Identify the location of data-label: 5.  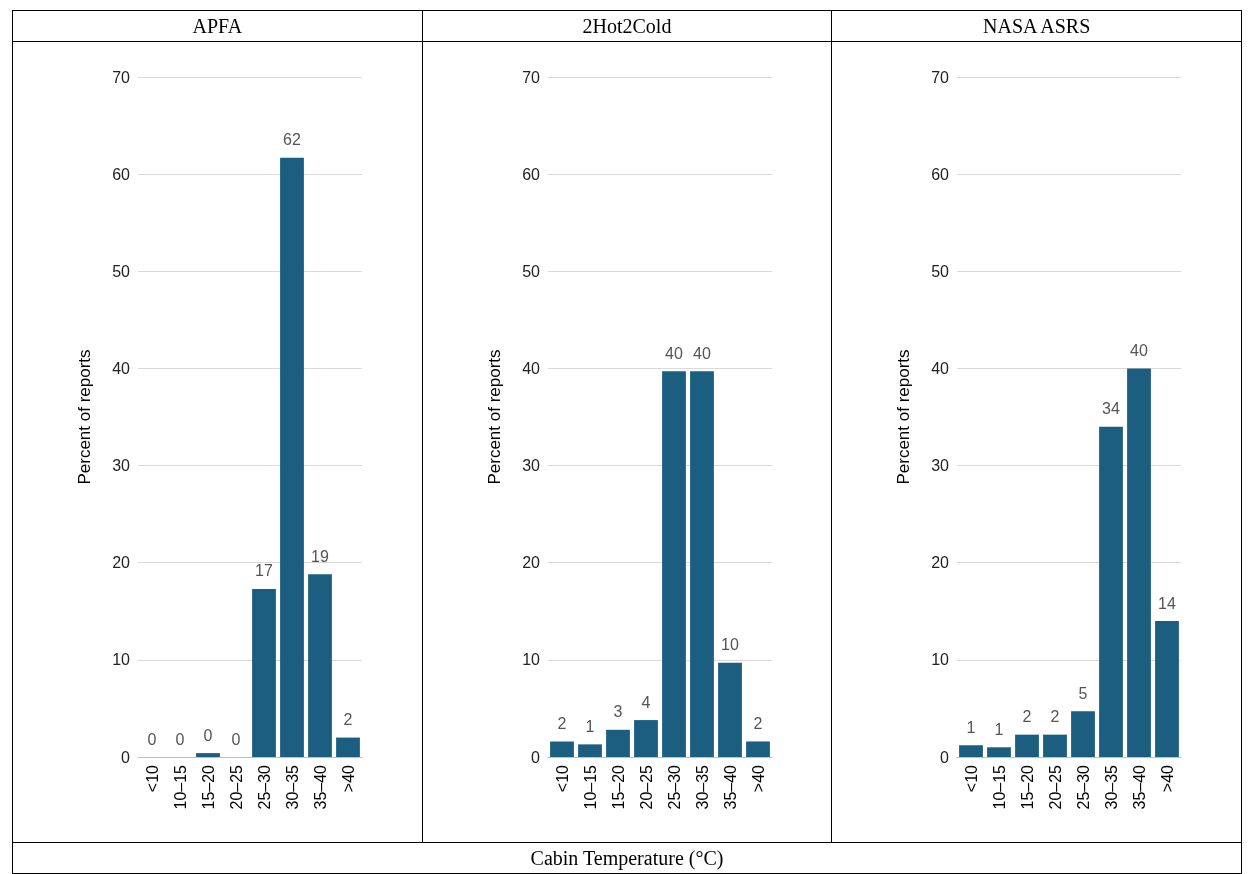
(1083, 693).